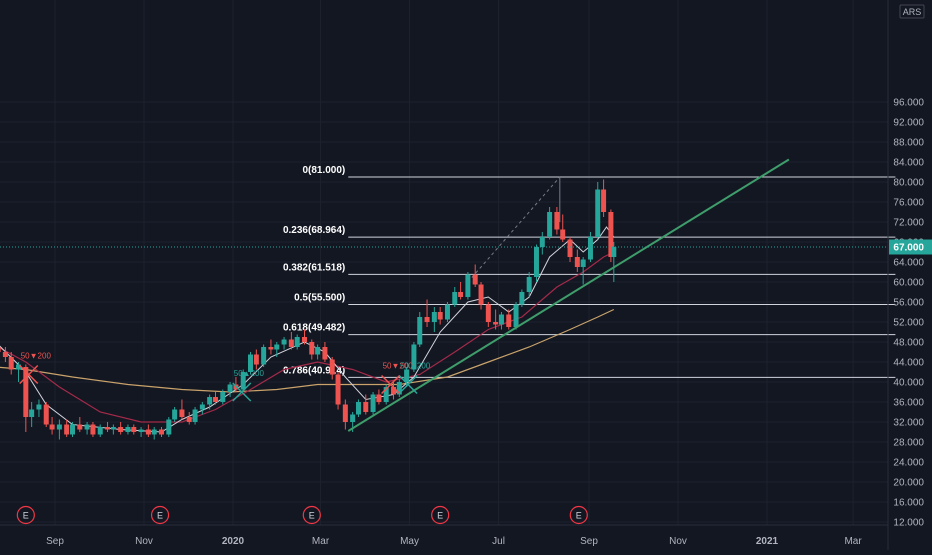 The image size is (932, 555). What do you see at coordinates (908, 283) in the screenshot?
I see `price-tick-label: 60.000` at bounding box center [908, 283].